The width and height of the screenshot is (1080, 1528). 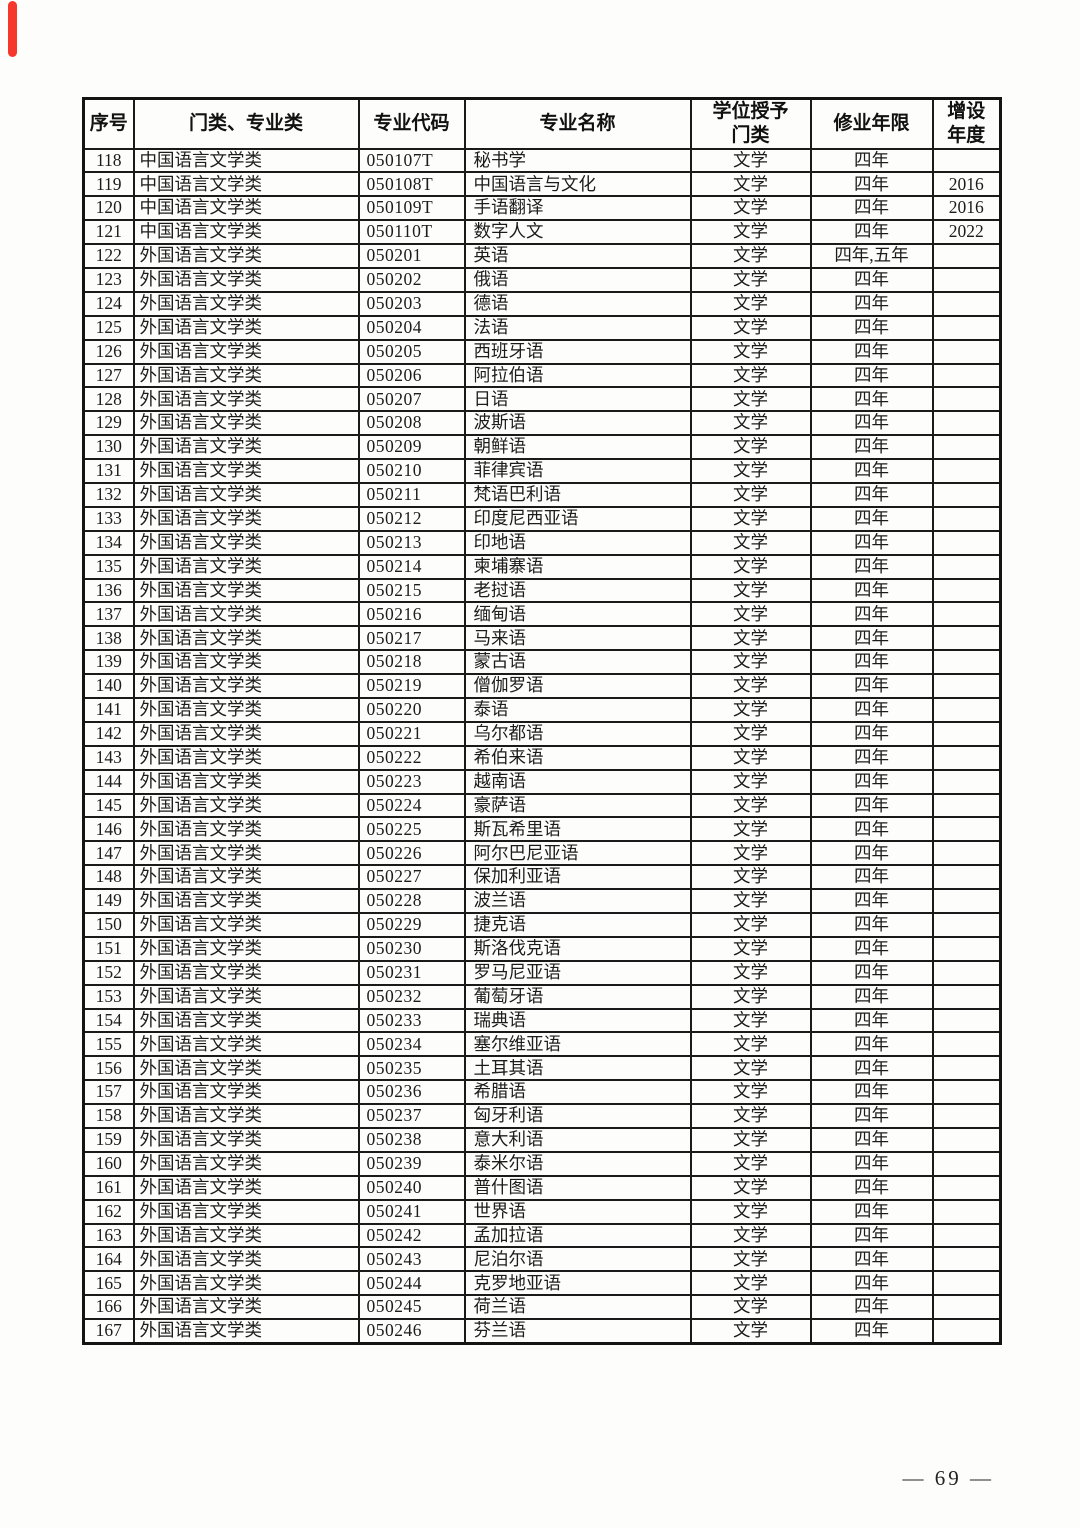 What do you see at coordinates (411, 1163) in the screenshot?
I see `cell-code: 050239` at bounding box center [411, 1163].